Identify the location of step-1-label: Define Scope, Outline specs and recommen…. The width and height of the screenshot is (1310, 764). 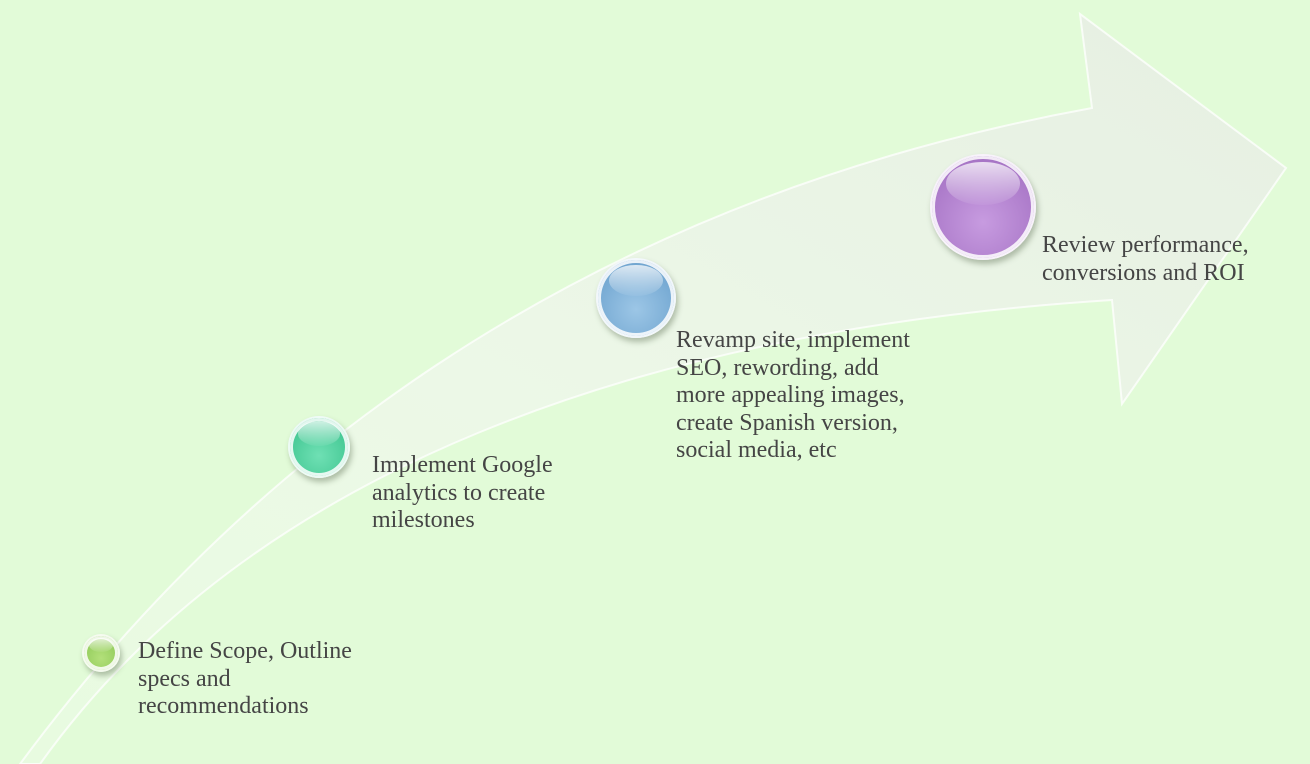
(245, 678).